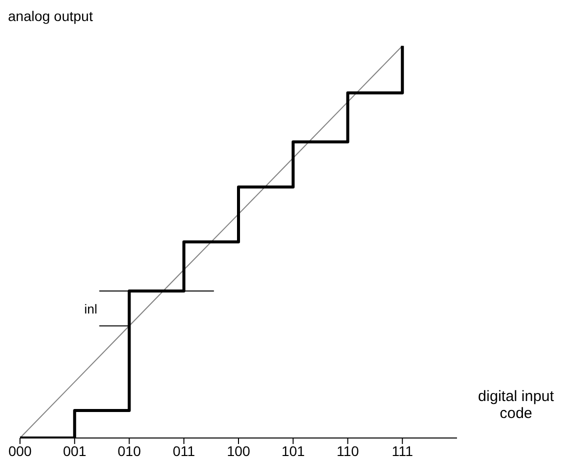 Image resolution: width=586 pixels, height=470 pixels. What do you see at coordinates (184, 450) in the screenshot?
I see `x-tick-label: 011` at bounding box center [184, 450].